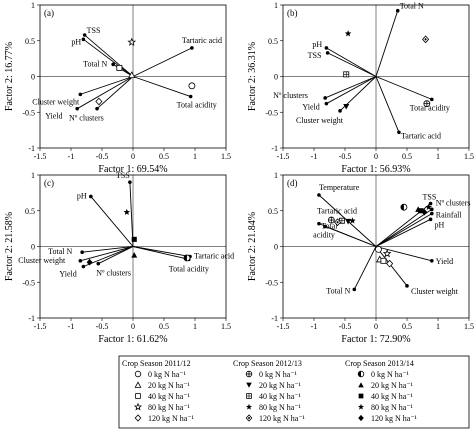  What do you see at coordinates (9, 246) in the screenshot?
I see `y-axis-label: Factor 2: 21.58%` at bounding box center [9, 246].